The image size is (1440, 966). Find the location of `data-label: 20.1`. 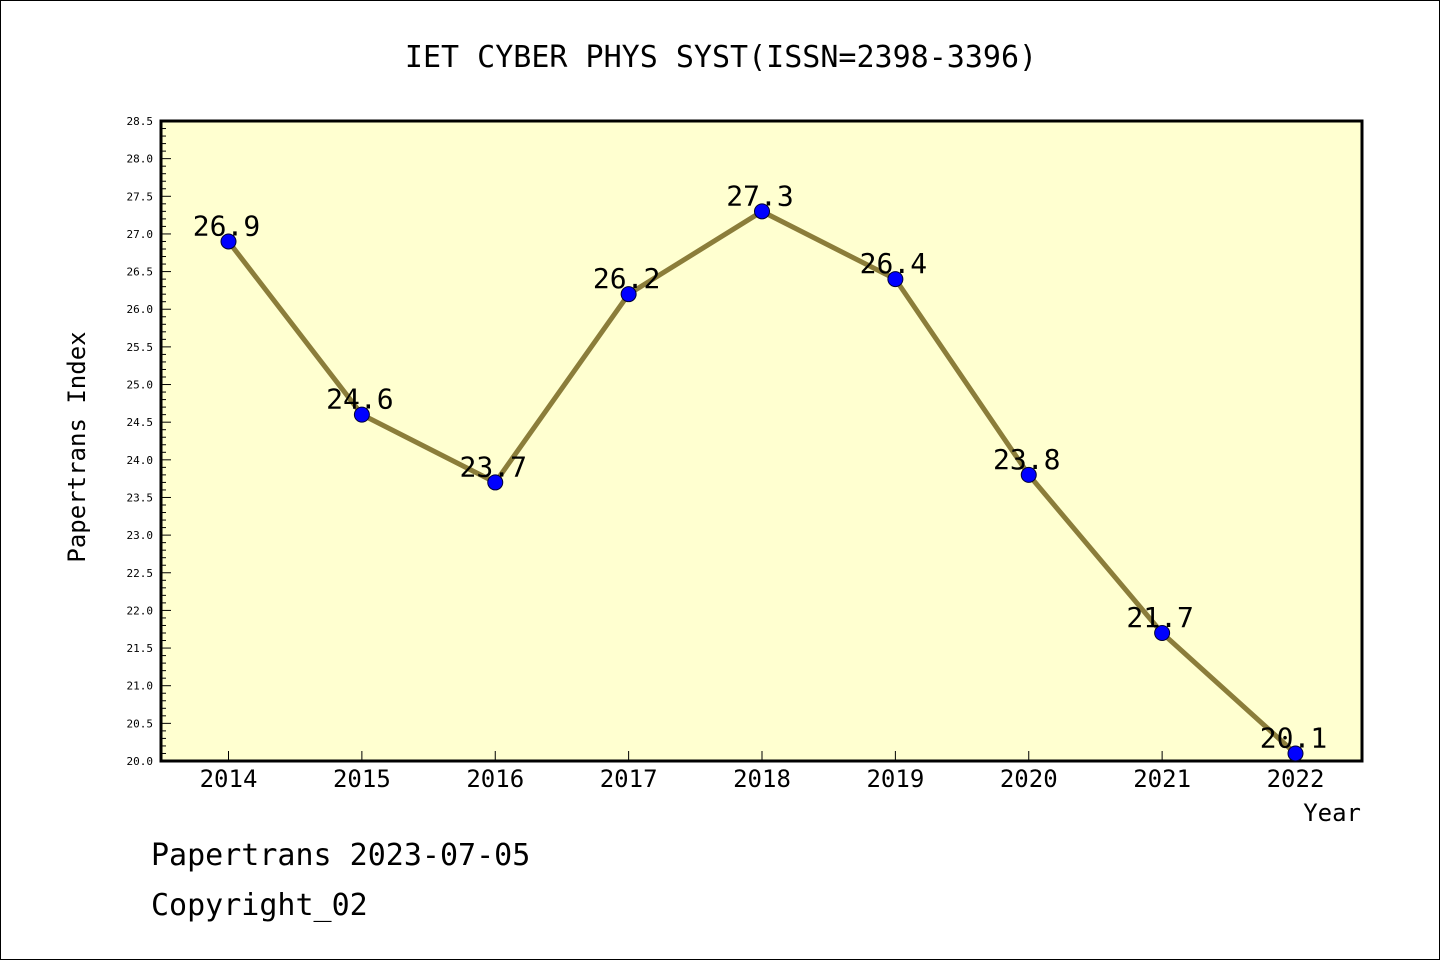

data-label: 20.1 is located at coordinates (1293, 737).